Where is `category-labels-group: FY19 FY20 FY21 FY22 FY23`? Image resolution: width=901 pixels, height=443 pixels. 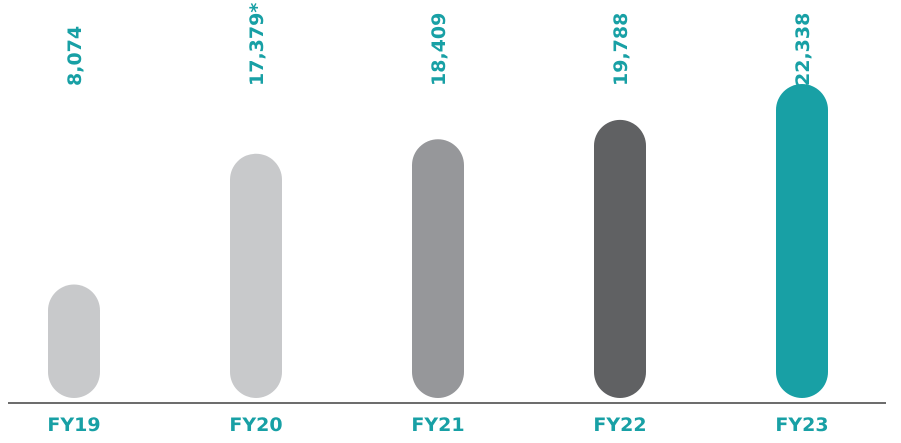
category-labels-group: FY19 FY20 FY21 FY22 FY23 is located at coordinates (437, 425).